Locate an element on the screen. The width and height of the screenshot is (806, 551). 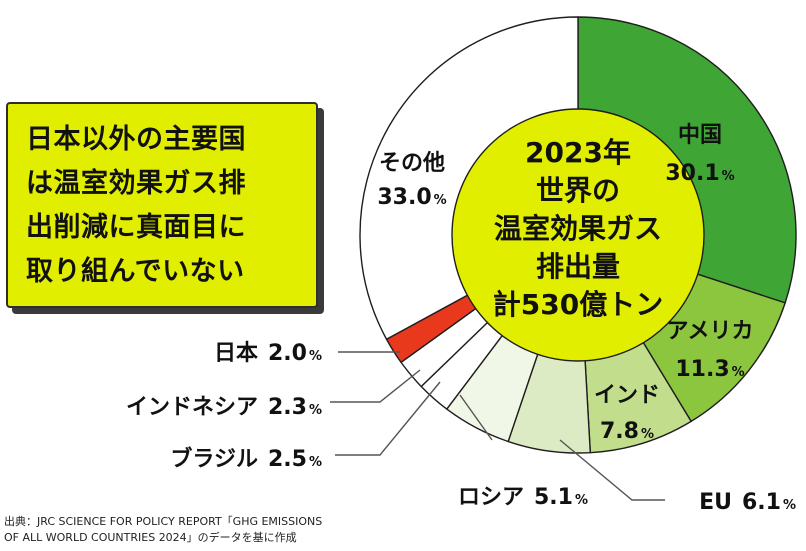
leader-line-indonesia is located at coordinates (375, 386).